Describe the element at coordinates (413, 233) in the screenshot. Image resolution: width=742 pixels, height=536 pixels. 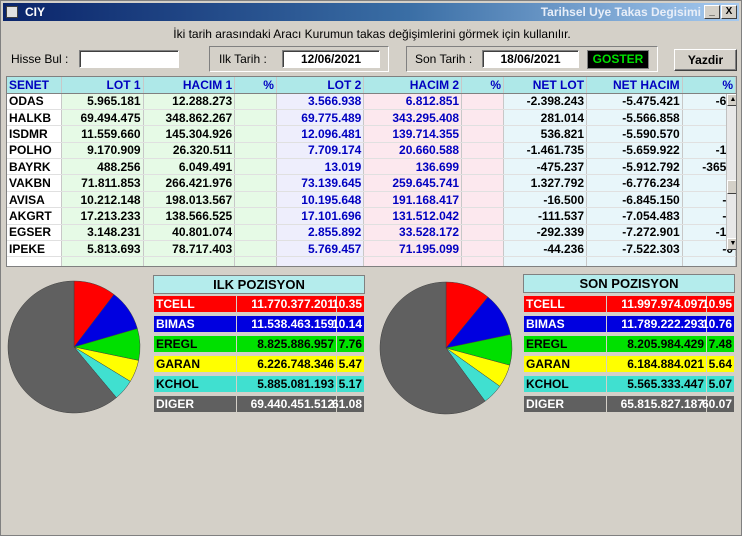
I see `grid-cell: 33.528.172` at that location.